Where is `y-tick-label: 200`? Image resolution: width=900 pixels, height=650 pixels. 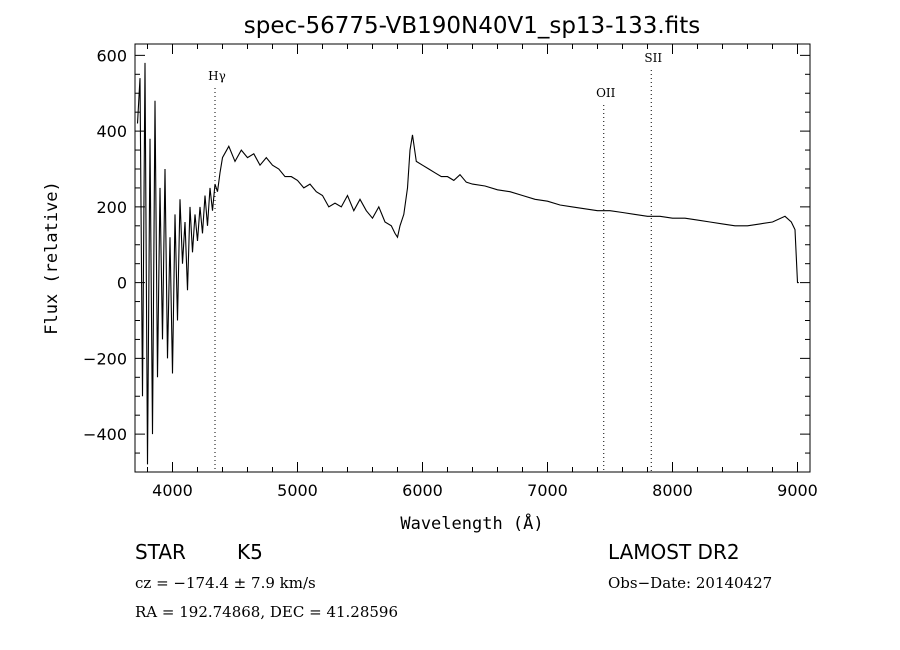
y-tick-label: 200 is located at coordinates (111, 207).